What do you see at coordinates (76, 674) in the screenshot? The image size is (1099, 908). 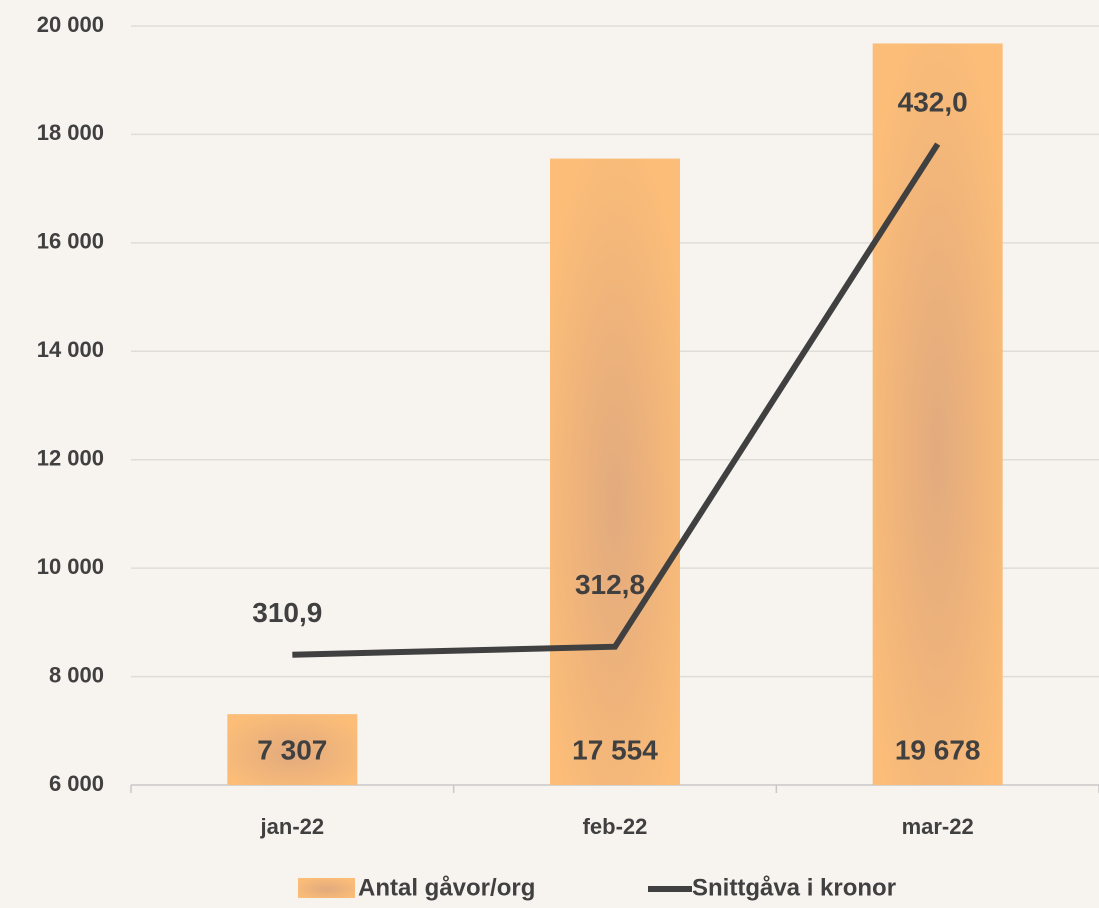 I see `y-tick-label: 8 000` at bounding box center [76, 674].